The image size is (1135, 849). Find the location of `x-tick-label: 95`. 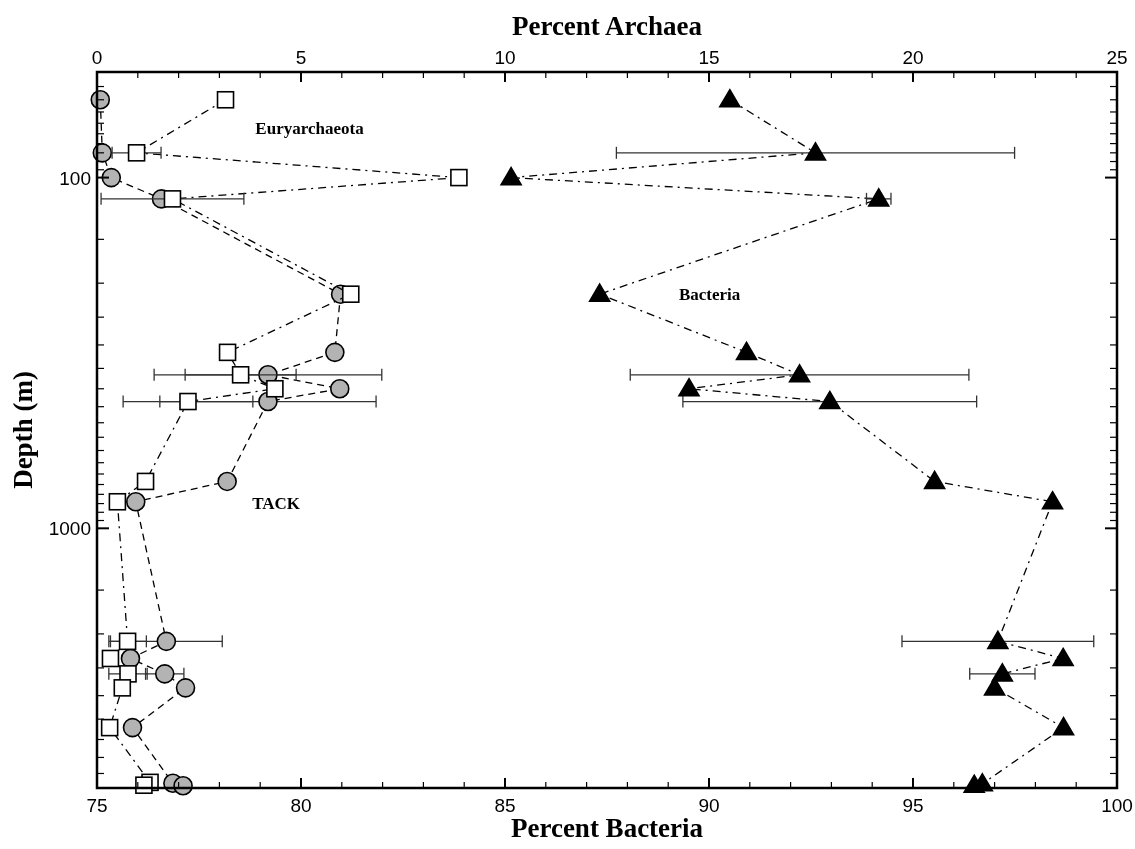

x-tick-label: 95 is located at coordinates (913, 805).